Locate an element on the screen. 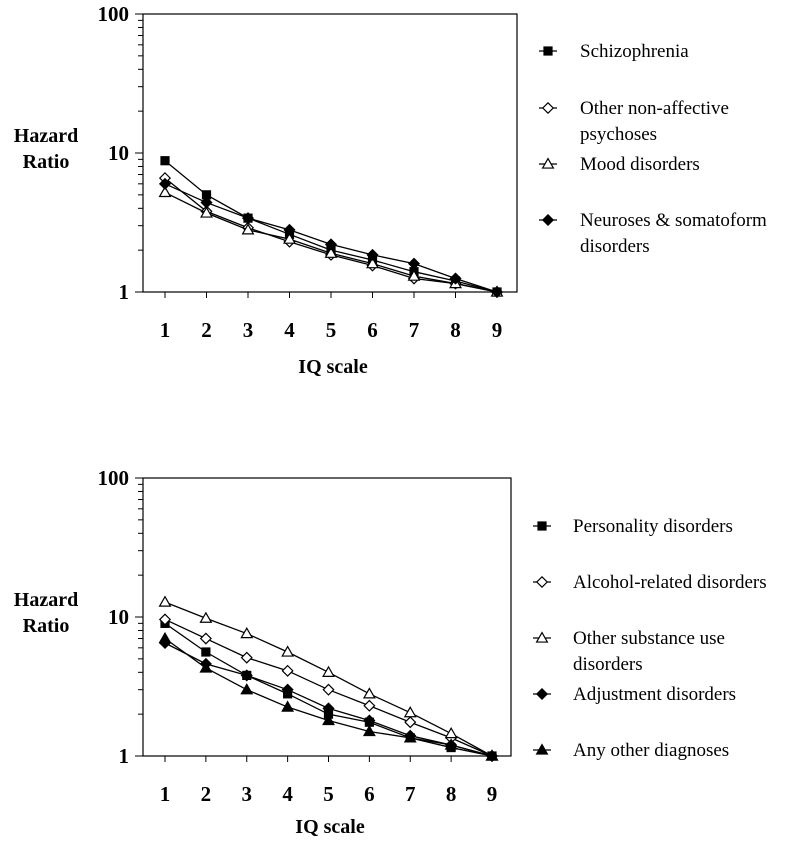 The height and width of the screenshot is (848, 794). legend-label: Other substance use is located at coordinates (649, 638).